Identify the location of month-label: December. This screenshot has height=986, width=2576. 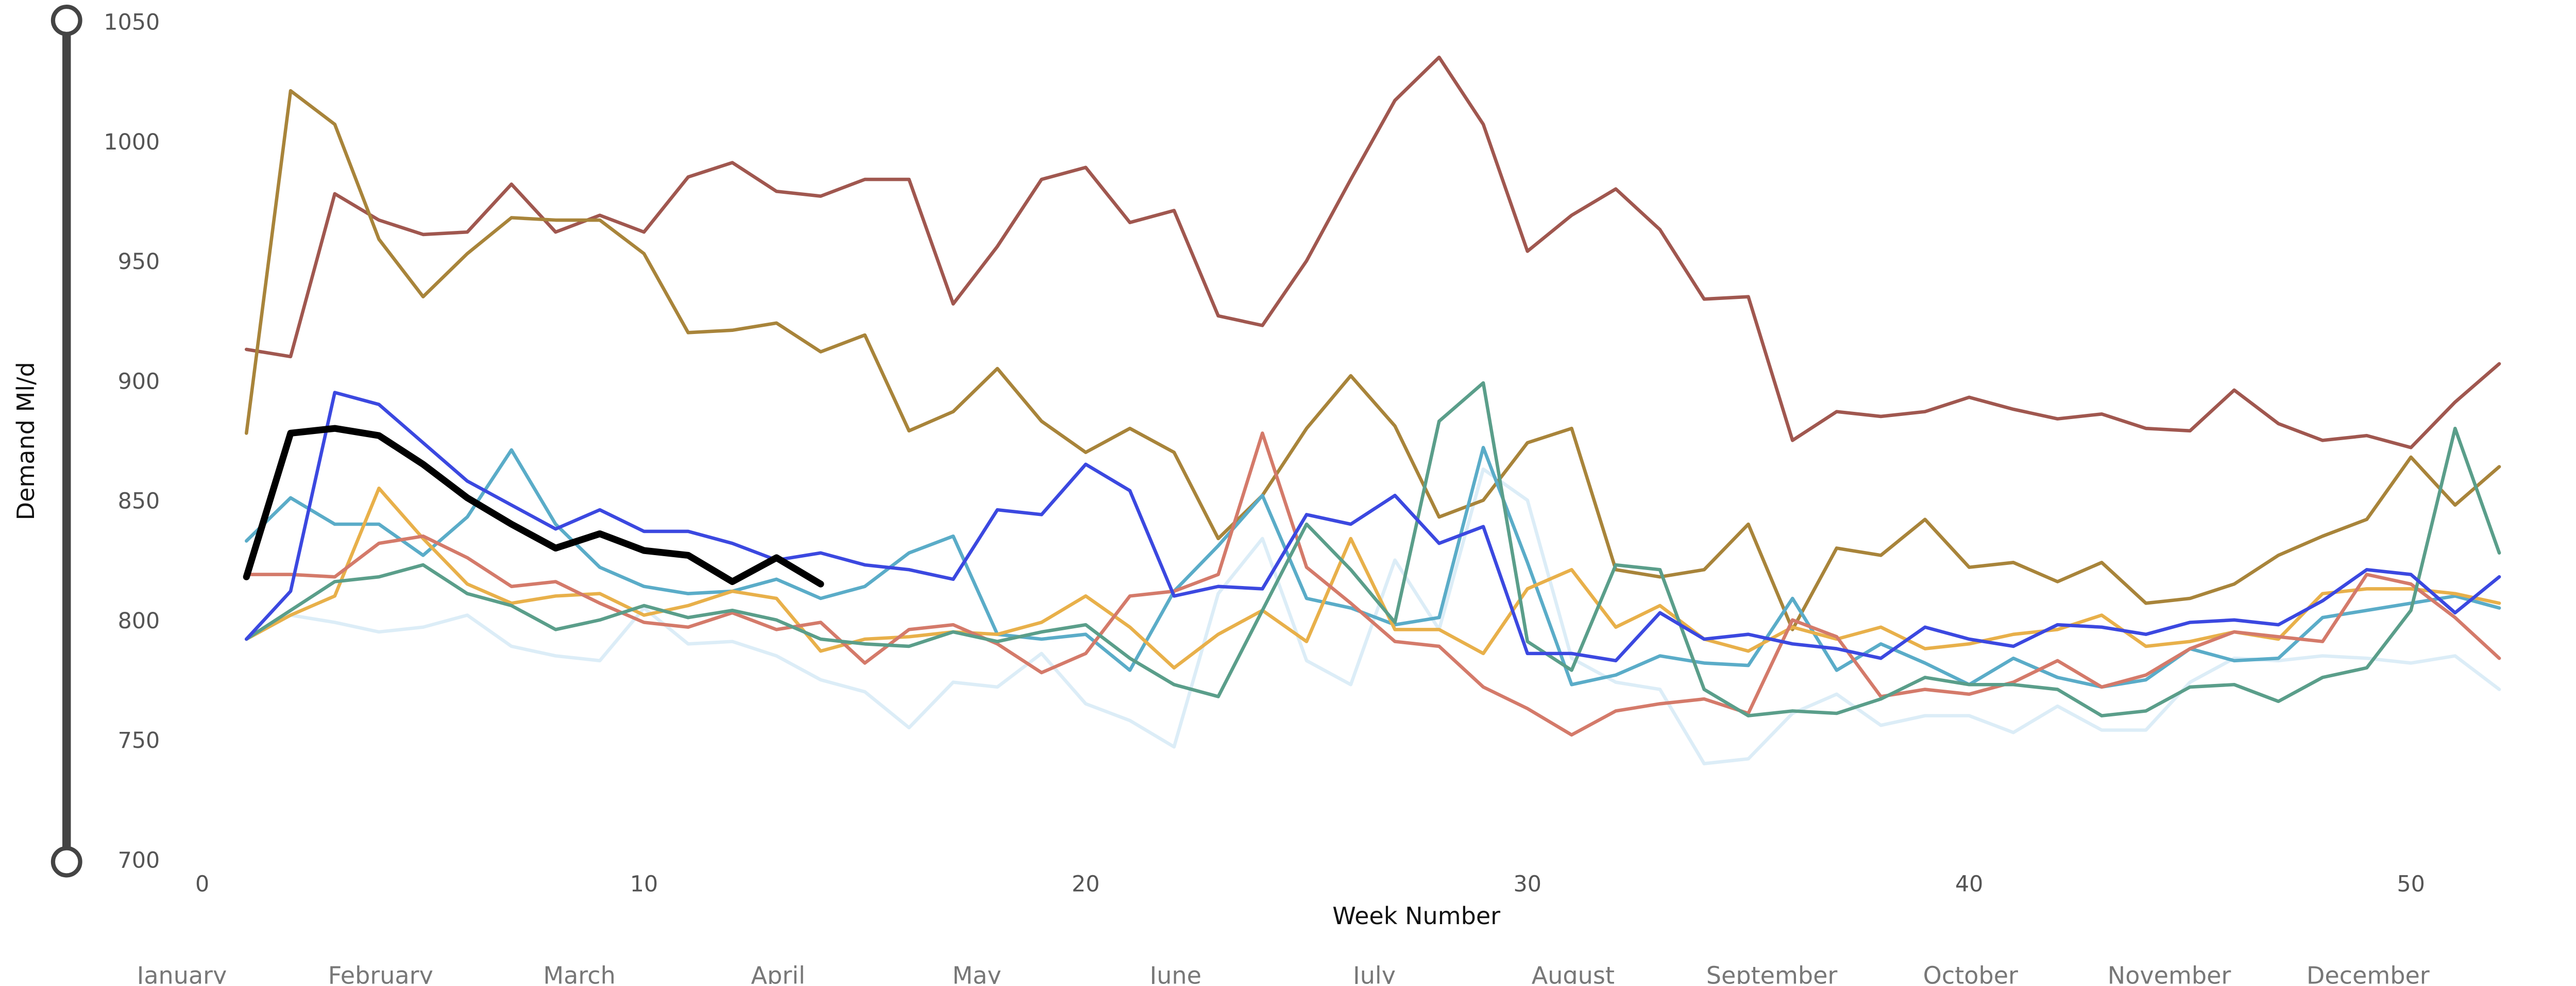
(2368, 973).